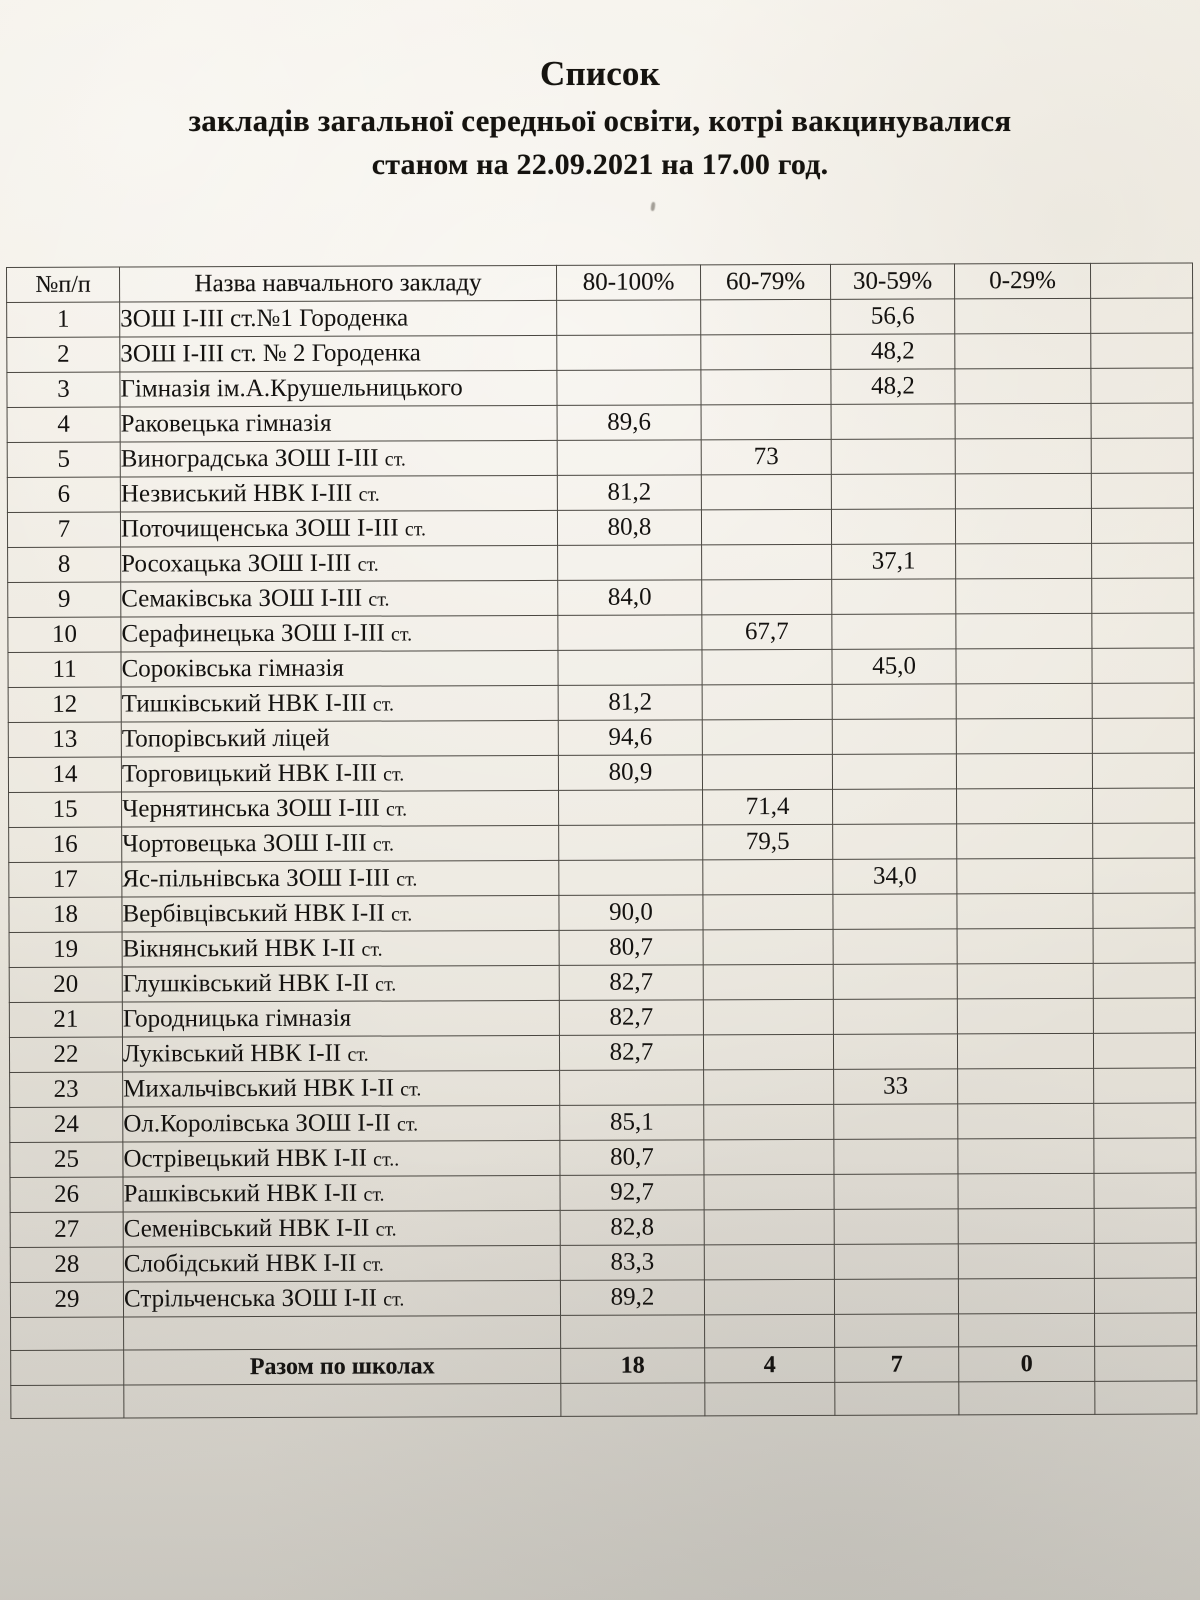 This screenshot has height=1600, width=1200. I want to click on cell-row-number: 23, so click(66, 1090).